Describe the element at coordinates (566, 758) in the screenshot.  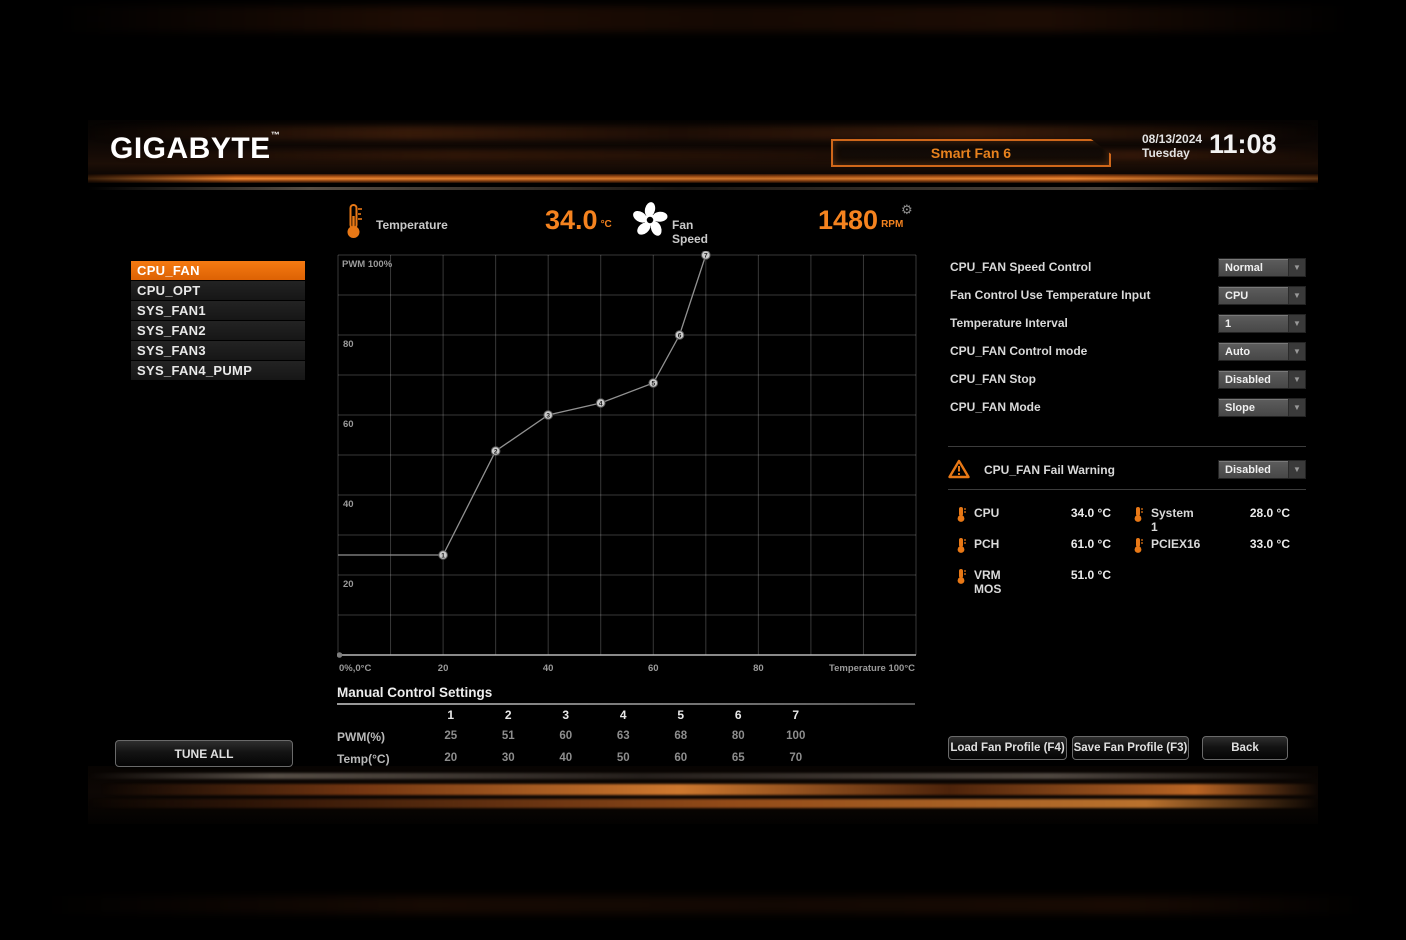
I see `temp-cell: 40` at that location.